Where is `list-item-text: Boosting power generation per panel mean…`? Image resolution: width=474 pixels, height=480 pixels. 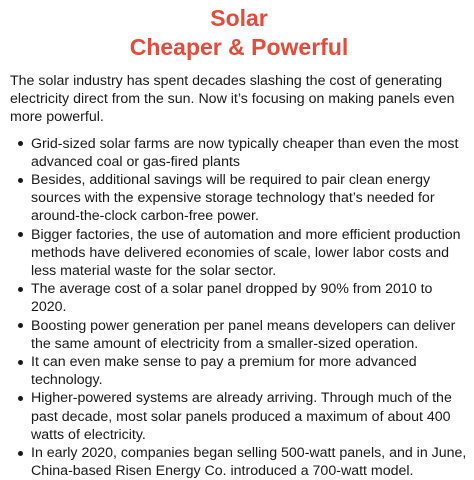
list-item-text: Boosting power generation per panel mean… is located at coordinates (243, 334).